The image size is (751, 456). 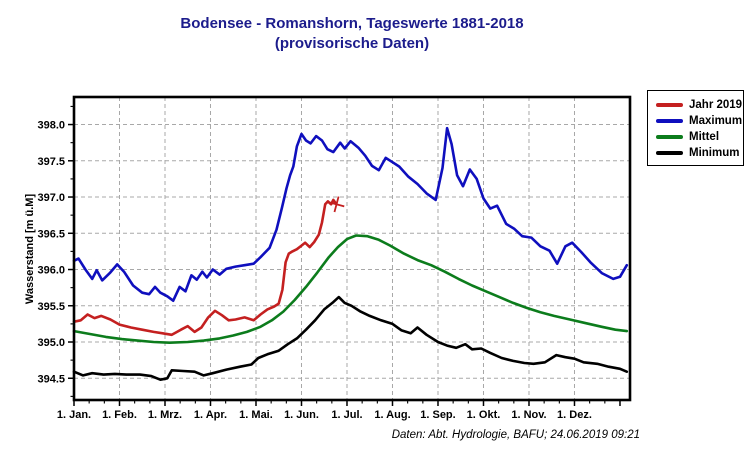 I want to click on legend-item-mittel: Mittel, so click(x=696, y=136).